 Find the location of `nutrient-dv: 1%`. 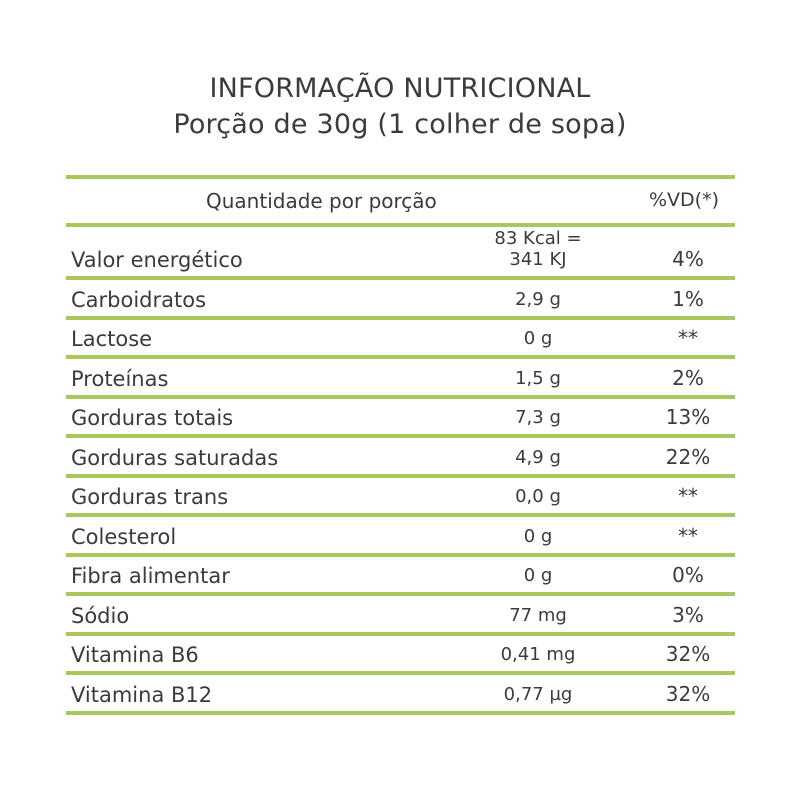

nutrient-dv: 1% is located at coordinates (688, 298).